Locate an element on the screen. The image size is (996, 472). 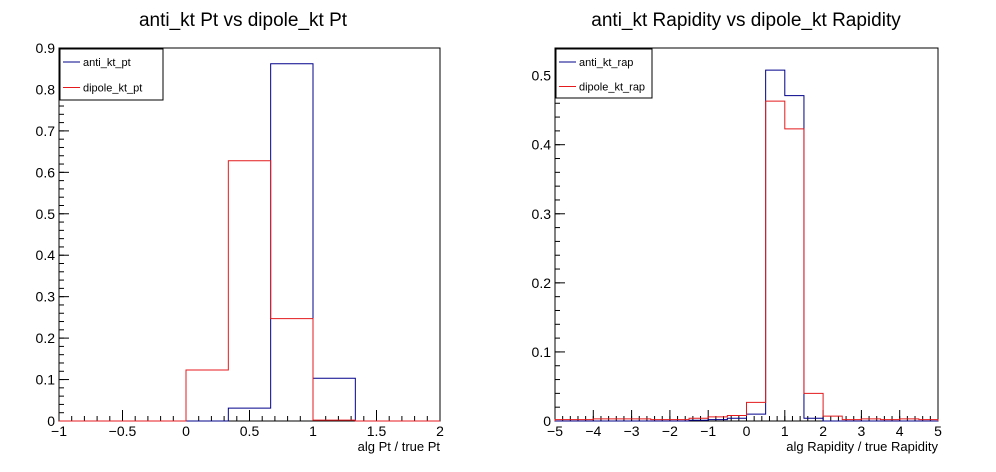
x-tick-label: −0.5 is located at coordinates (123, 431).